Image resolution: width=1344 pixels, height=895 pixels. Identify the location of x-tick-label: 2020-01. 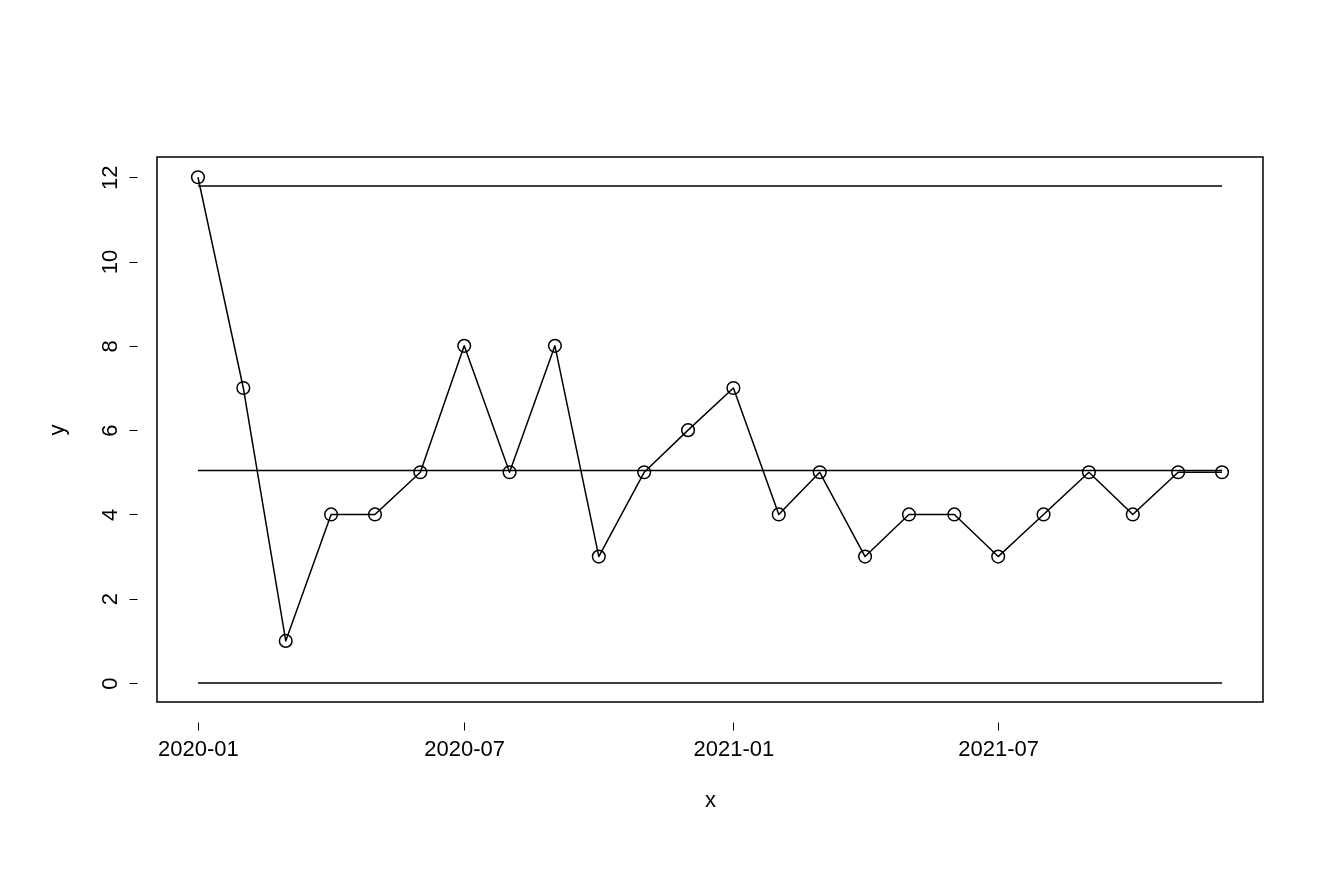
(198, 748).